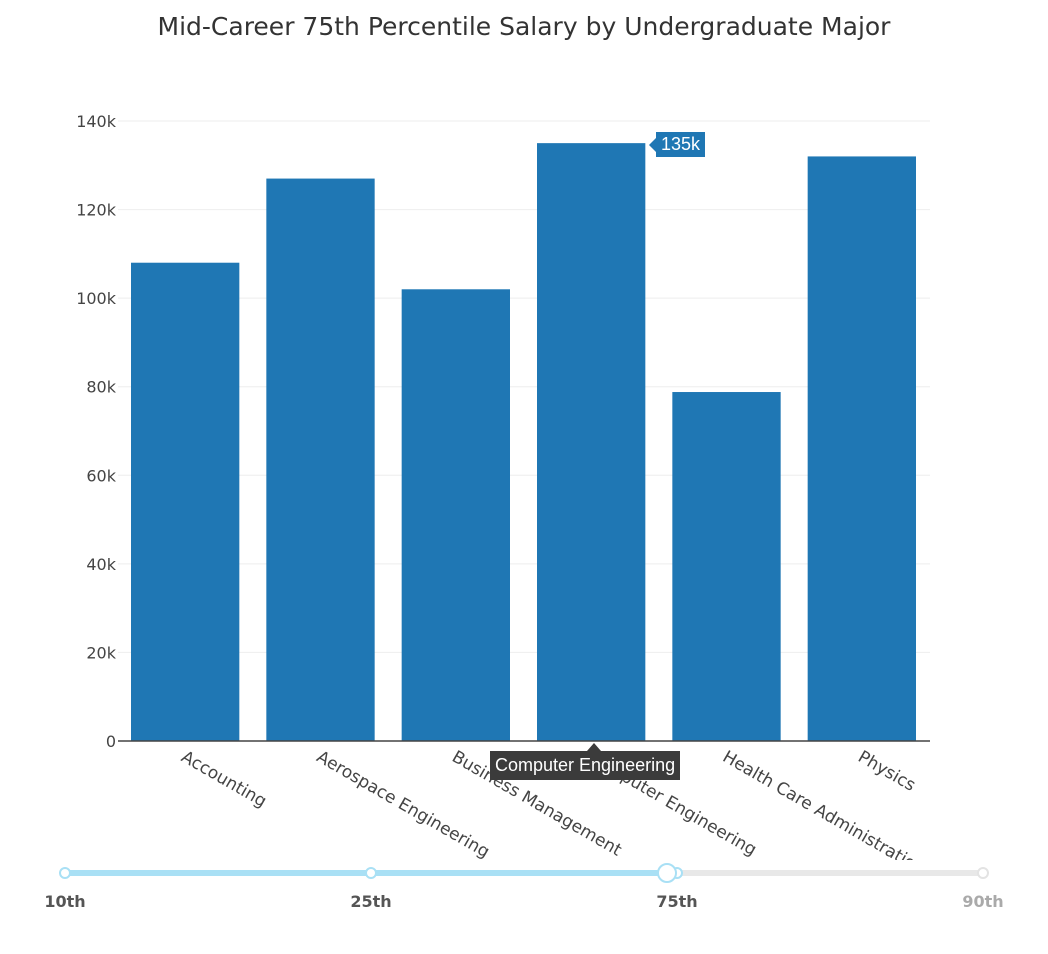 Image resolution: width=1048 pixels, height=954 pixels. I want to click on y-axis-ticks: 0 20k 40k 60k 80k 100k 120k 140k, so click(96, 431).